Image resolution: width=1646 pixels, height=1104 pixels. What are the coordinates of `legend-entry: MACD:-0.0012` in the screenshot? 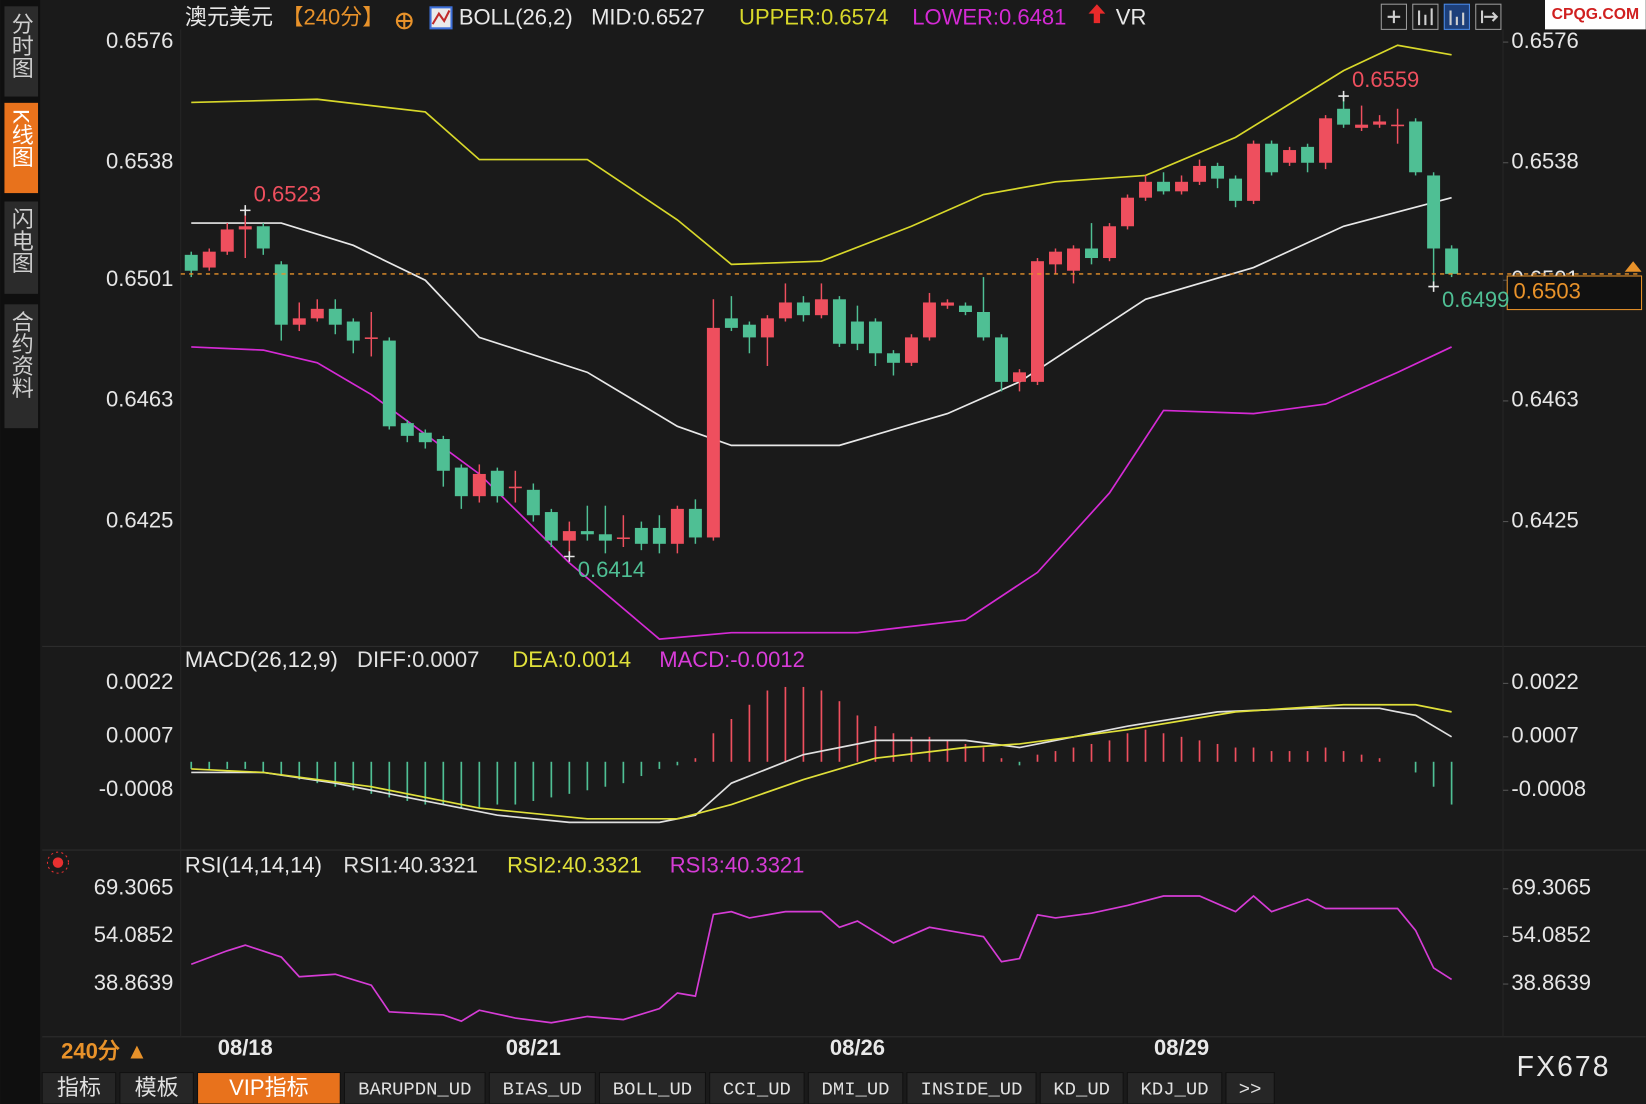 It's located at (732, 659).